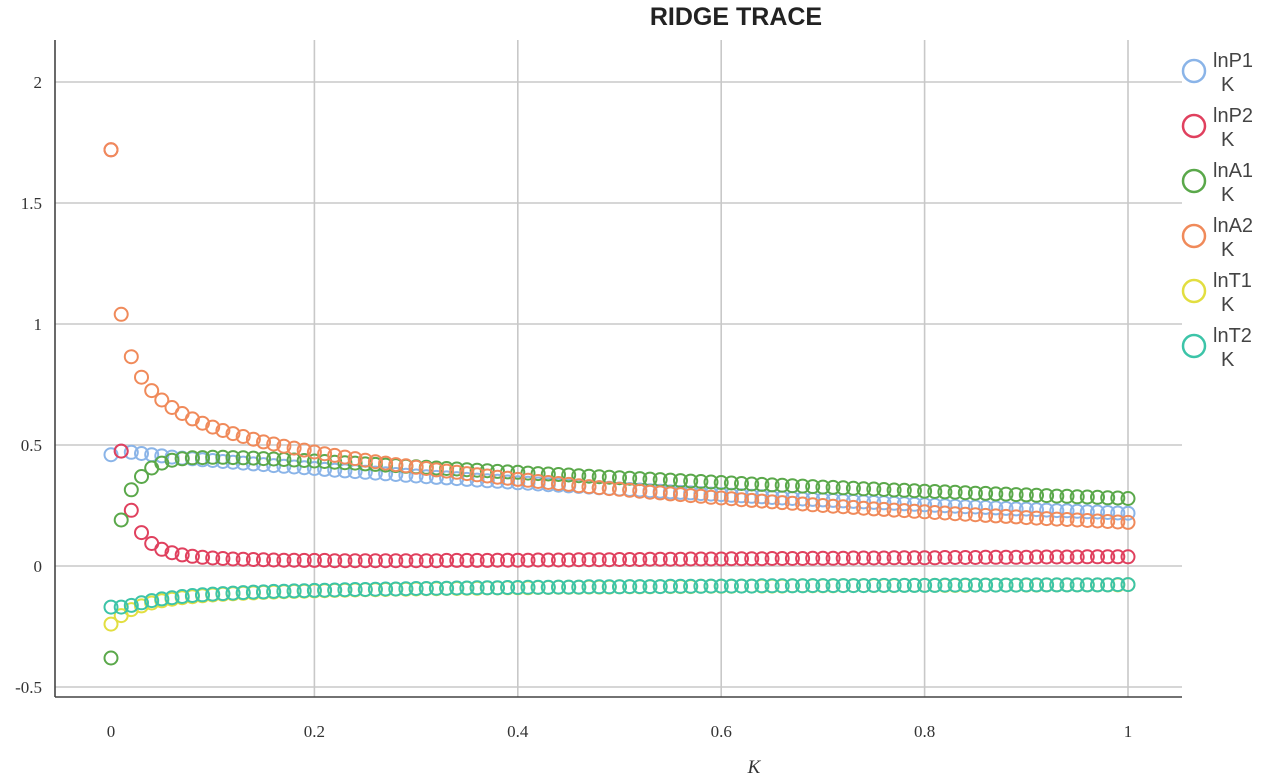 The width and height of the screenshot is (1266, 779). I want to click on x-tick-label: 0, so click(111, 731).